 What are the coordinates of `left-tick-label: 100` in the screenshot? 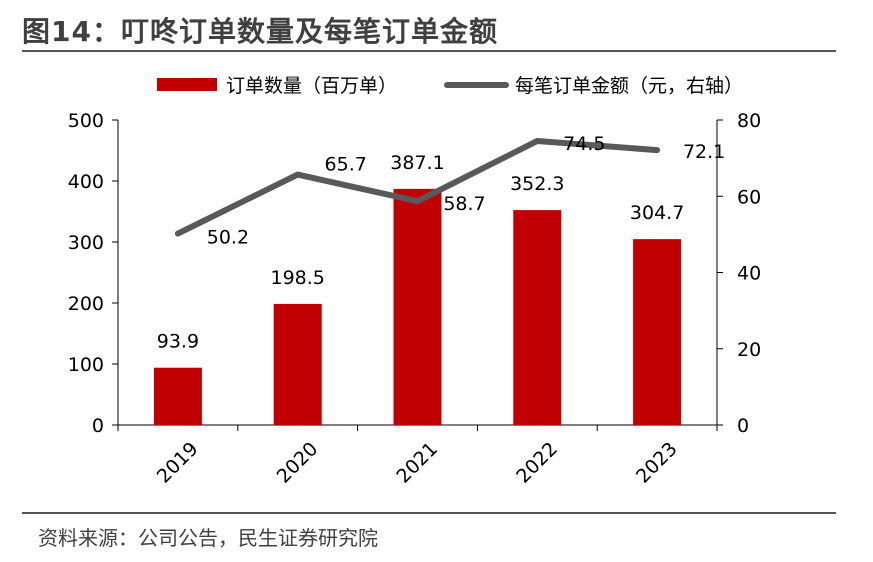 It's located at (86, 365).